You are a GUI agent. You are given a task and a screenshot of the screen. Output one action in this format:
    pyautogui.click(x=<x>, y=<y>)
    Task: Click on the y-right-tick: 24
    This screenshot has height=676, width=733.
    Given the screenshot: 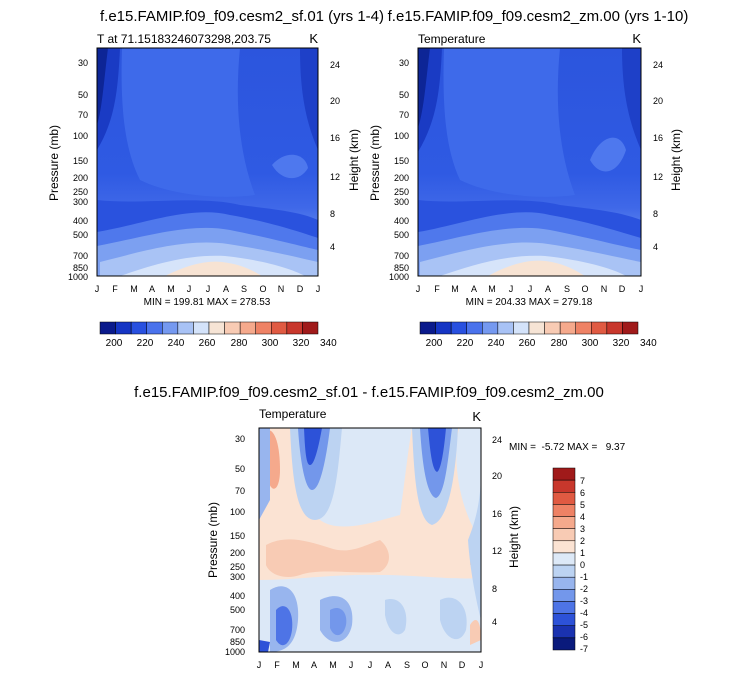 What is the action you would take?
    pyautogui.click(x=497, y=440)
    